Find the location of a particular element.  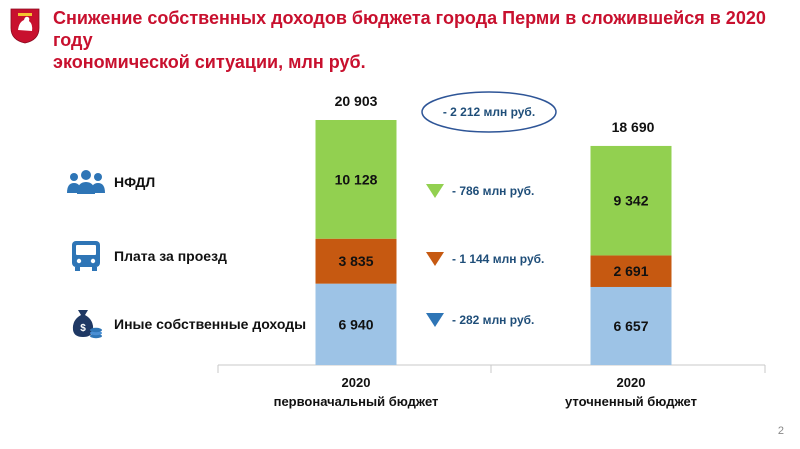

money-bag-coins-icon: $ is located at coordinates (86, 324).